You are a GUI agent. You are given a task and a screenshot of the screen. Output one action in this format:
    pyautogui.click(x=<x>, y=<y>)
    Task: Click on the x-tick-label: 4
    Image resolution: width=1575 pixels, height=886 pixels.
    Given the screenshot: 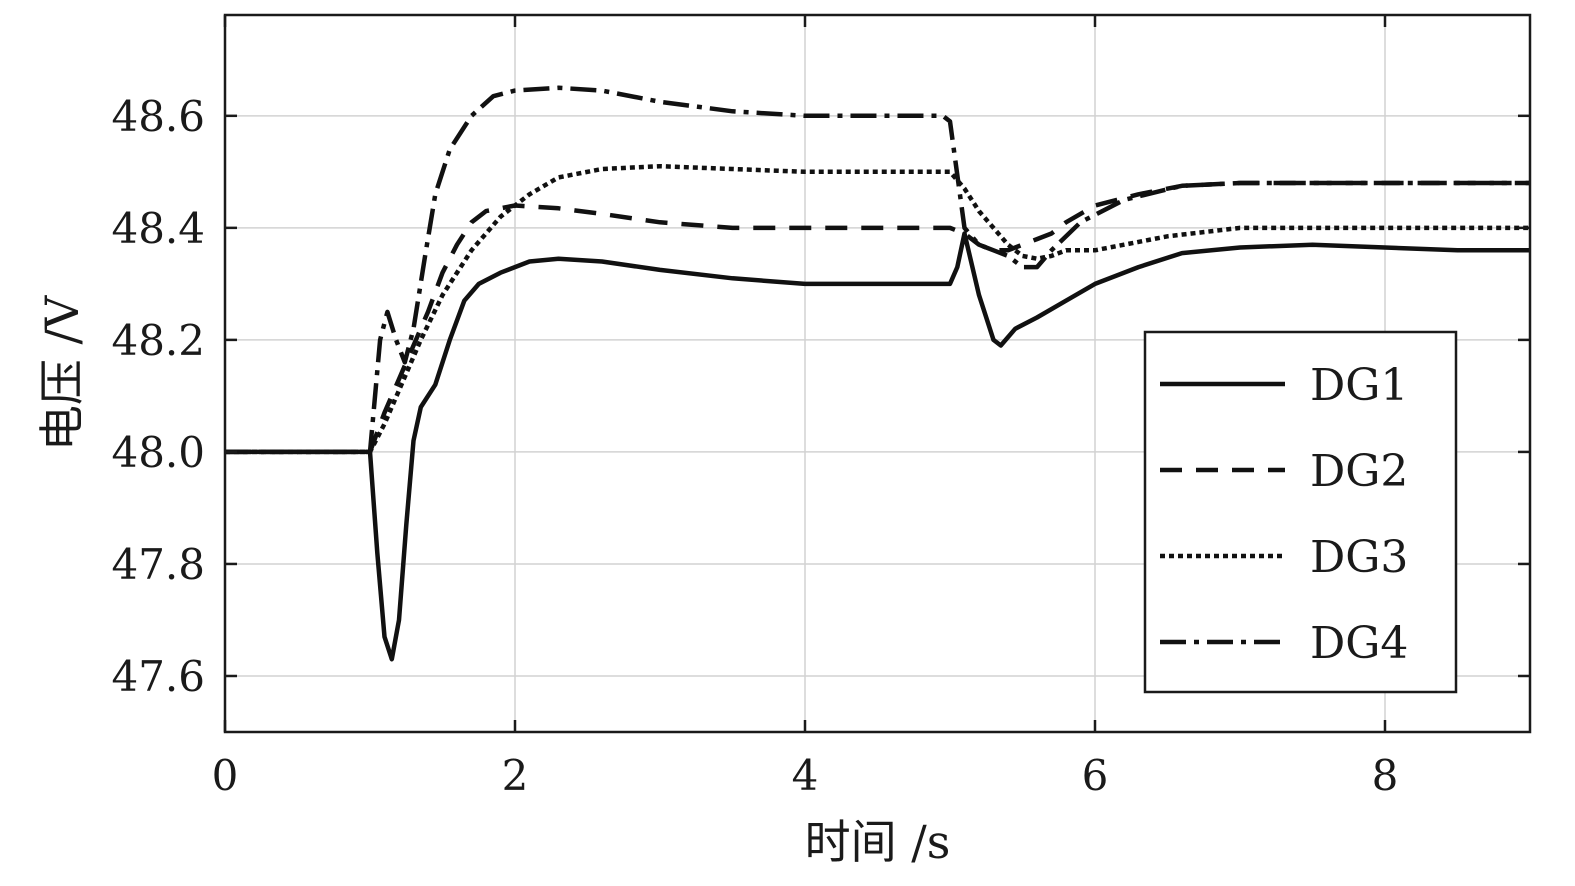 What is the action you would take?
    pyautogui.click(x=805, y=775)
    